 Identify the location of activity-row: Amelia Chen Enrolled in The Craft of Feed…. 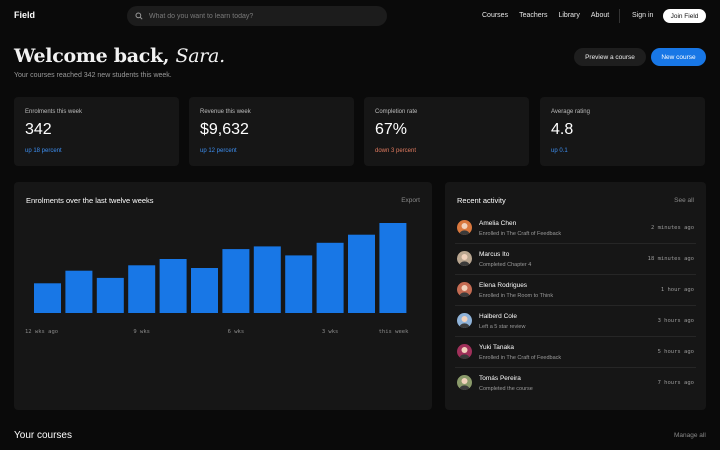
(575, 228).